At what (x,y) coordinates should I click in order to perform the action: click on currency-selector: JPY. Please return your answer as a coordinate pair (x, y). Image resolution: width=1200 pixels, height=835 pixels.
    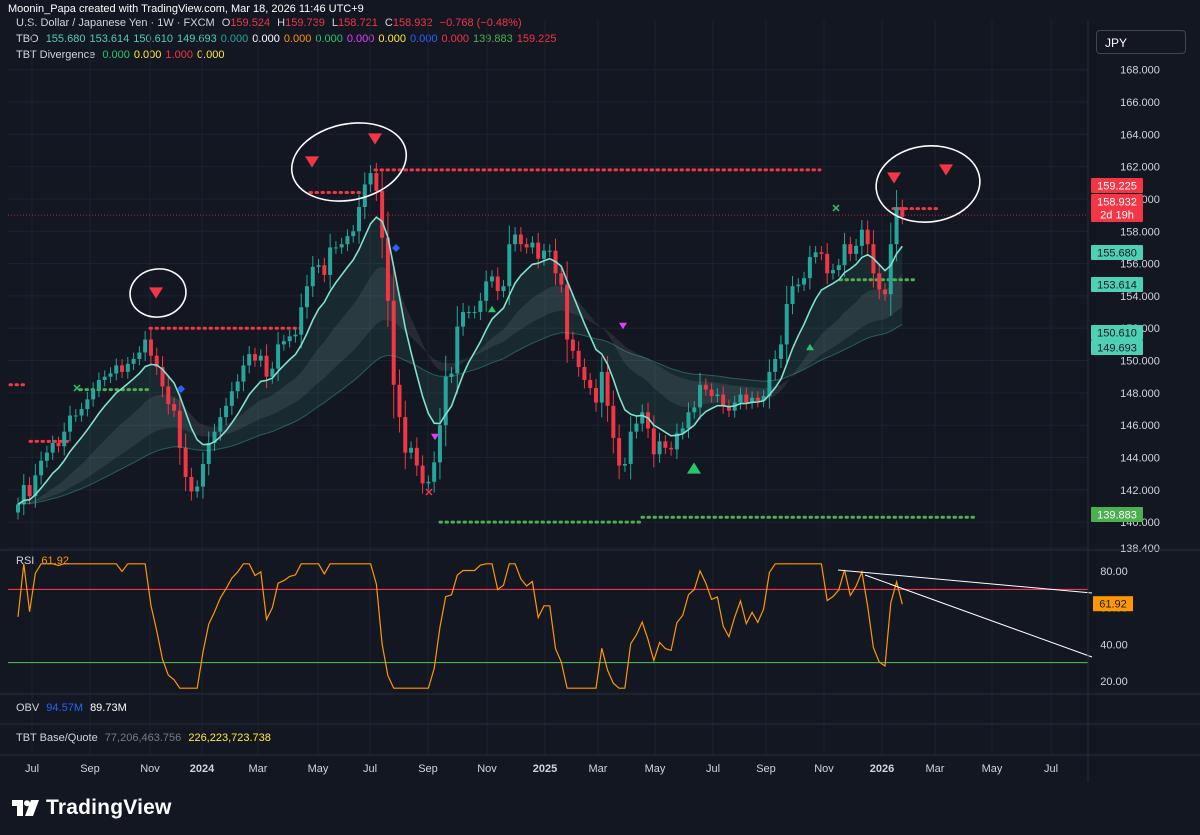
    Looking at the image, I should click on (1141, 42).